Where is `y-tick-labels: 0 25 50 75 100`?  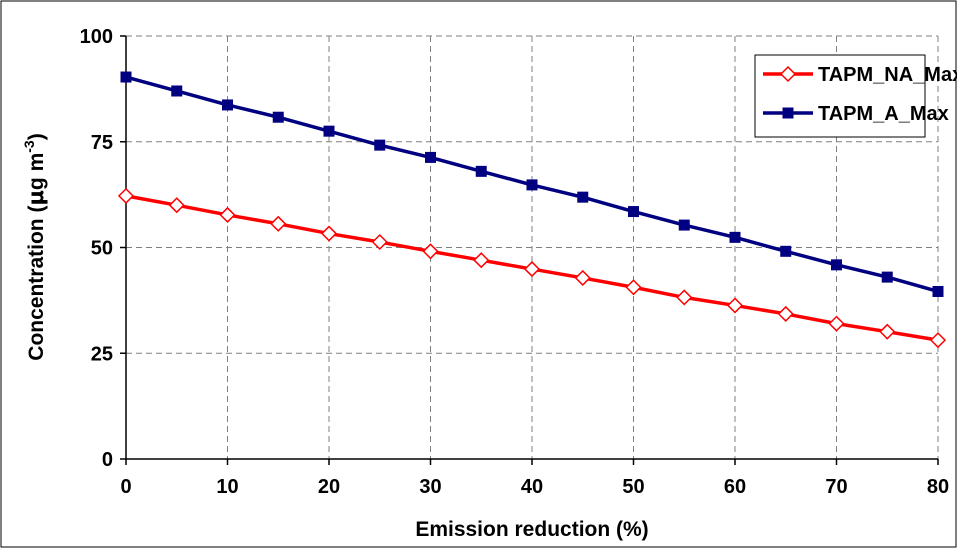
y-tick-labels: 0 25 50 75 100 is located at coordinates (96, 248).